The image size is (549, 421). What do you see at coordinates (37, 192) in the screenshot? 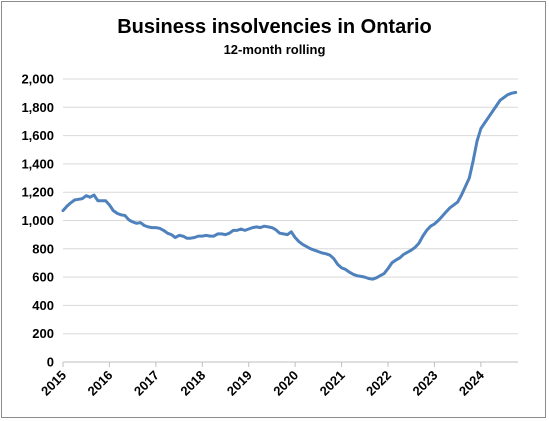
I see `y-tick-label: 1,200` at bounding box center [37, 192].